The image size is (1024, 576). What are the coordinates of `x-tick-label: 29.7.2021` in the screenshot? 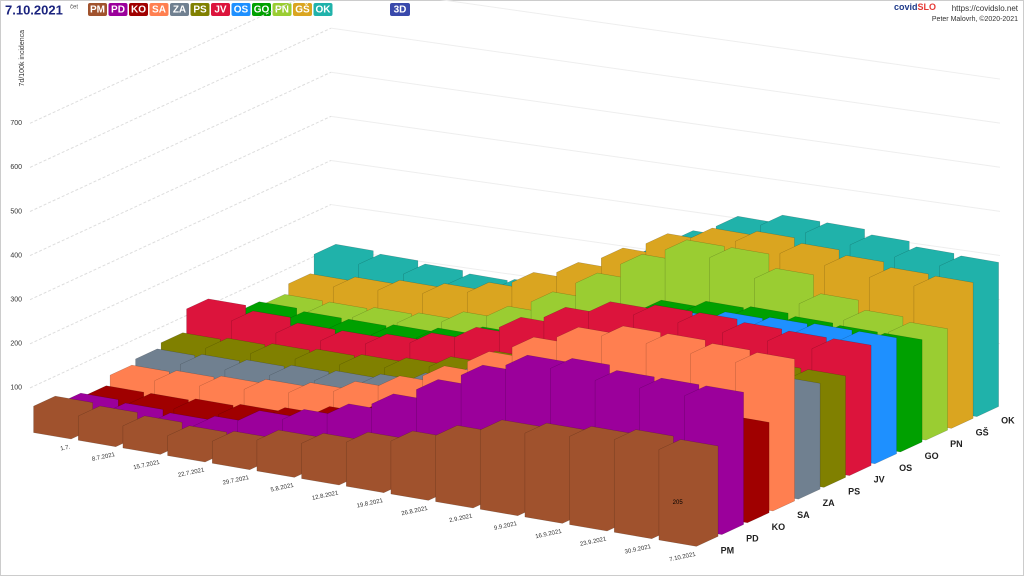 It's located at (236, 481).